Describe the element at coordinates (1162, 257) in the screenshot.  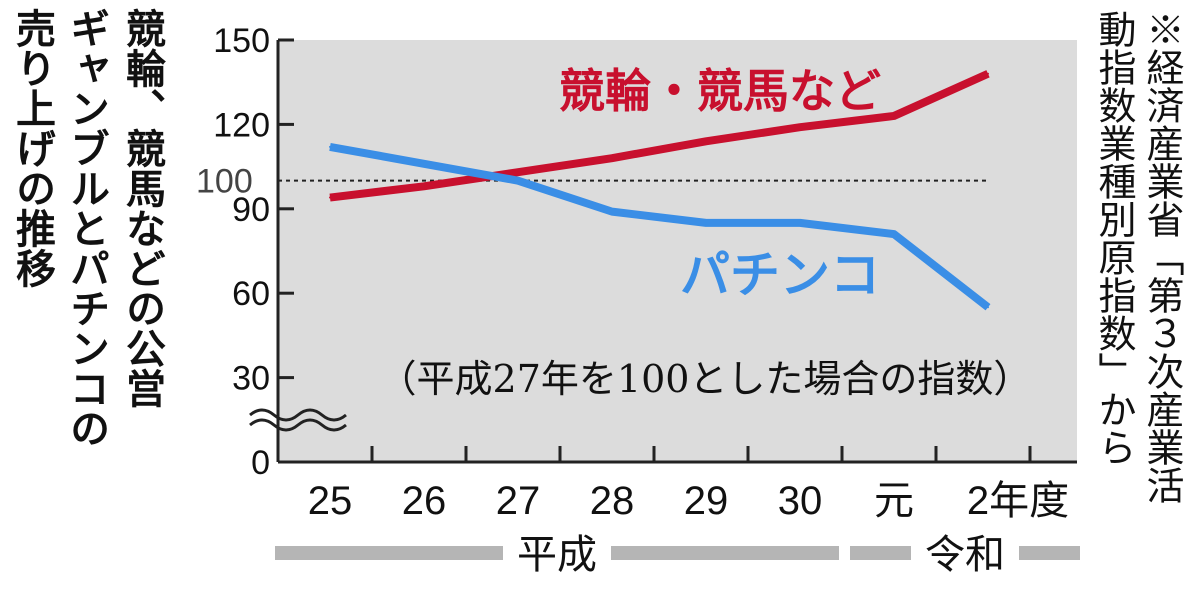
I see `source-note-line-1: ※経済産業省「第３次産業活` at that location.